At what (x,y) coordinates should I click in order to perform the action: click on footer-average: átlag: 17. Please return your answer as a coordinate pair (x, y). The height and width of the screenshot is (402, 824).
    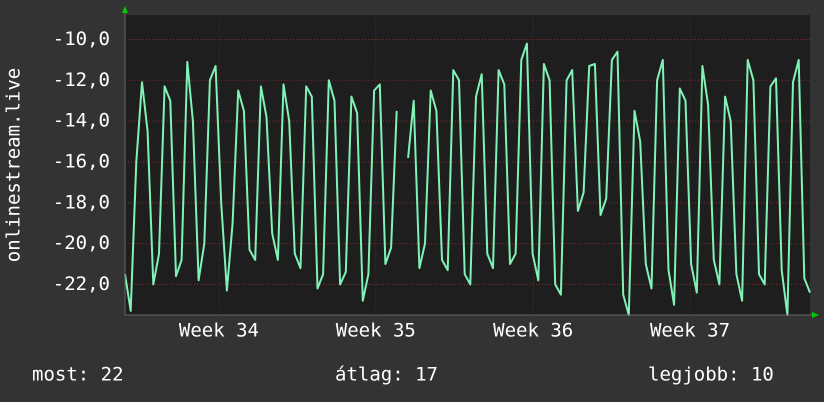
    Looking at the image, I should click on (386, 375).